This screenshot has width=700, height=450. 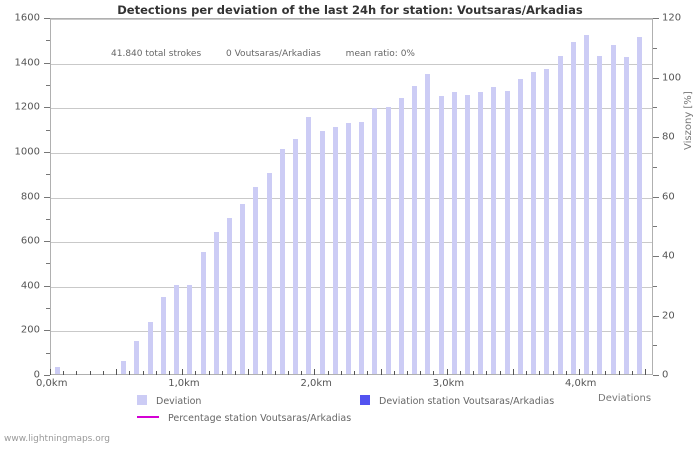 What do you see at coordinates (273, 54) in the screenshot?
I see `annotation-station-strokes: 0 Voutsaras/Arkadias` at bounding box center [273, 54].